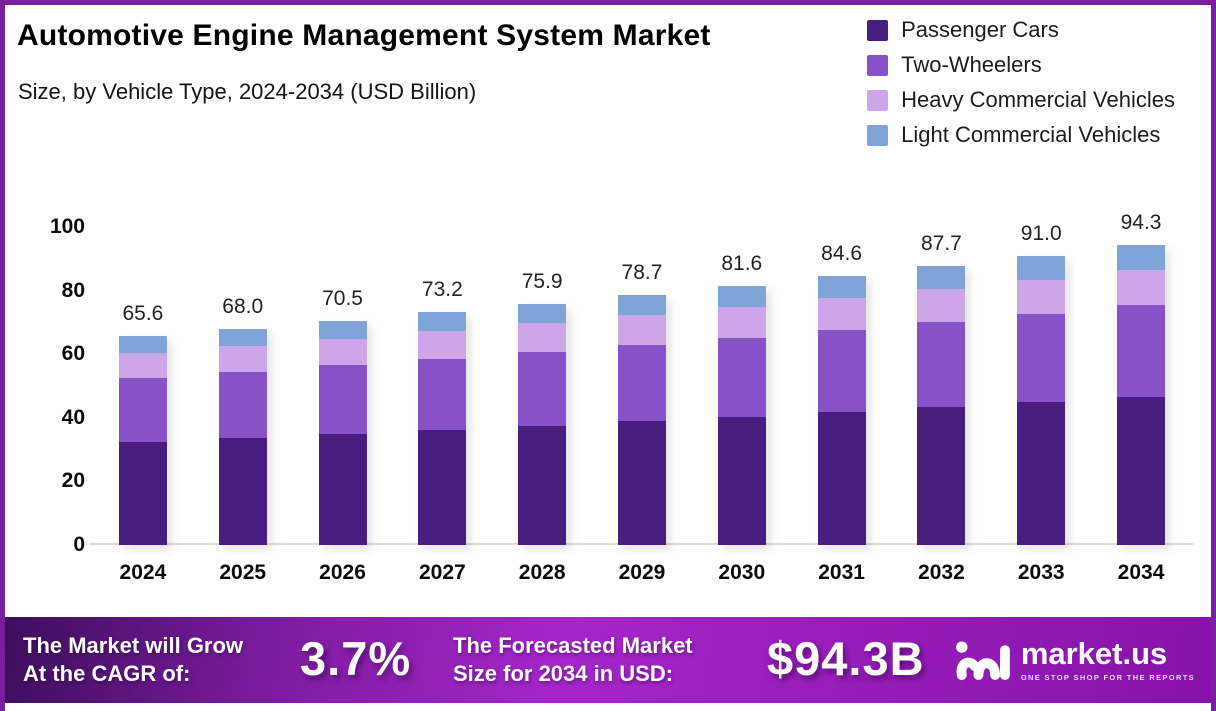 The width and height of the screenshot is (1216, 711). I want to click on legend-swatch-light-commercial-vehicles-icon, so click(878, 135).